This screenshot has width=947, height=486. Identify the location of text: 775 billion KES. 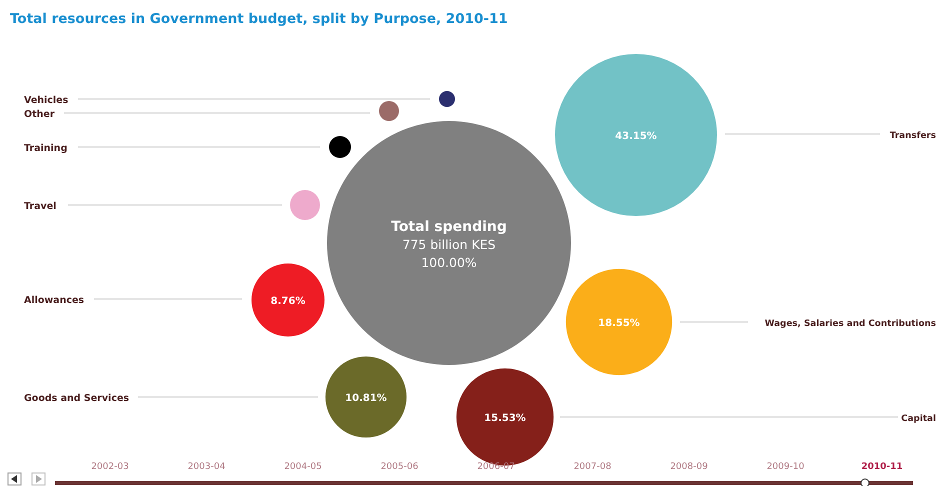
(449, 244).